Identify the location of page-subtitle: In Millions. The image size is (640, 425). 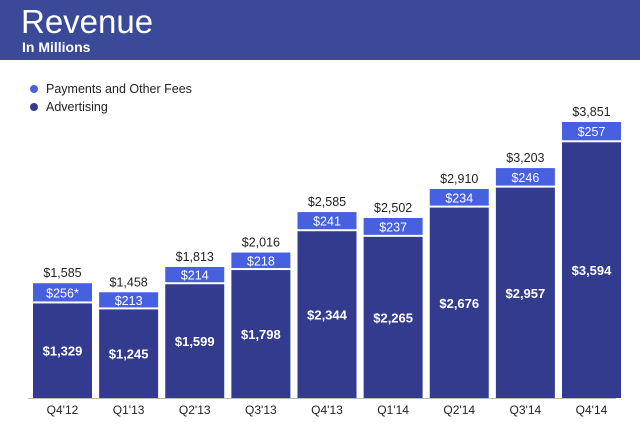
(56, 47).